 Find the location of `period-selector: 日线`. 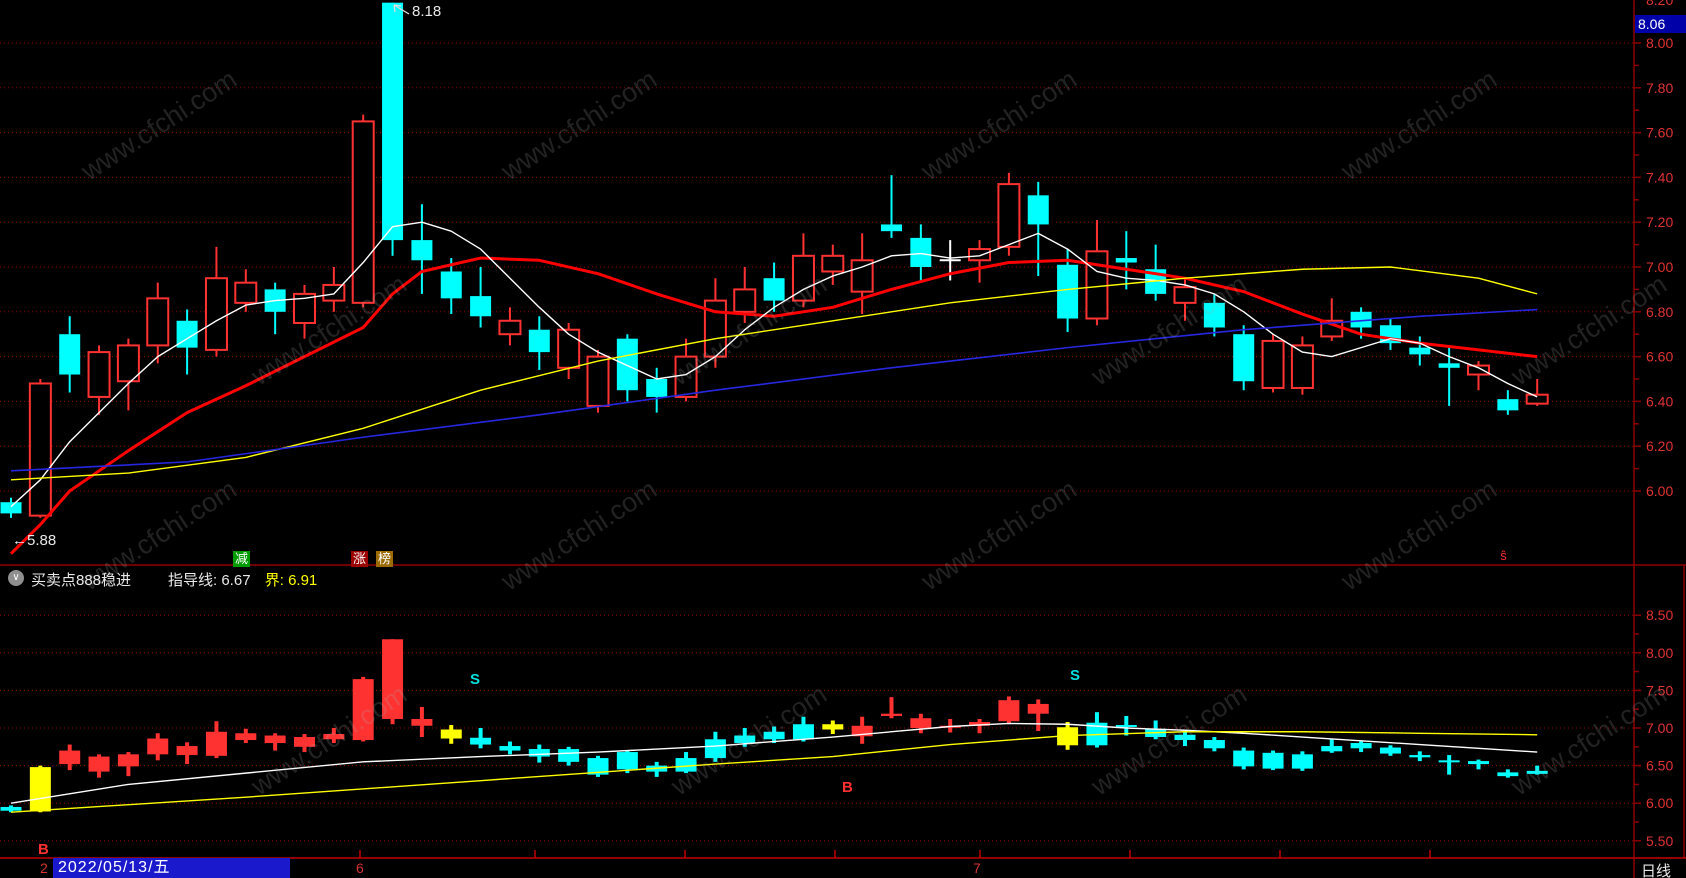

period-selector: 日线 is located at coordinates (1656, 870).